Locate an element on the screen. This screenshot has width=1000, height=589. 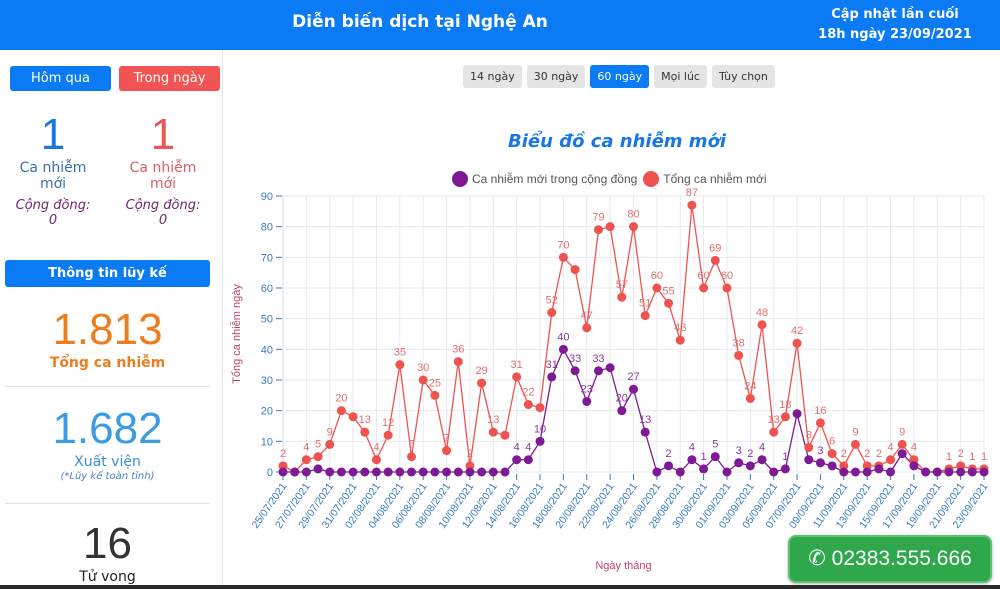
total-data-label: 4 is located at coordinates (306, 448).